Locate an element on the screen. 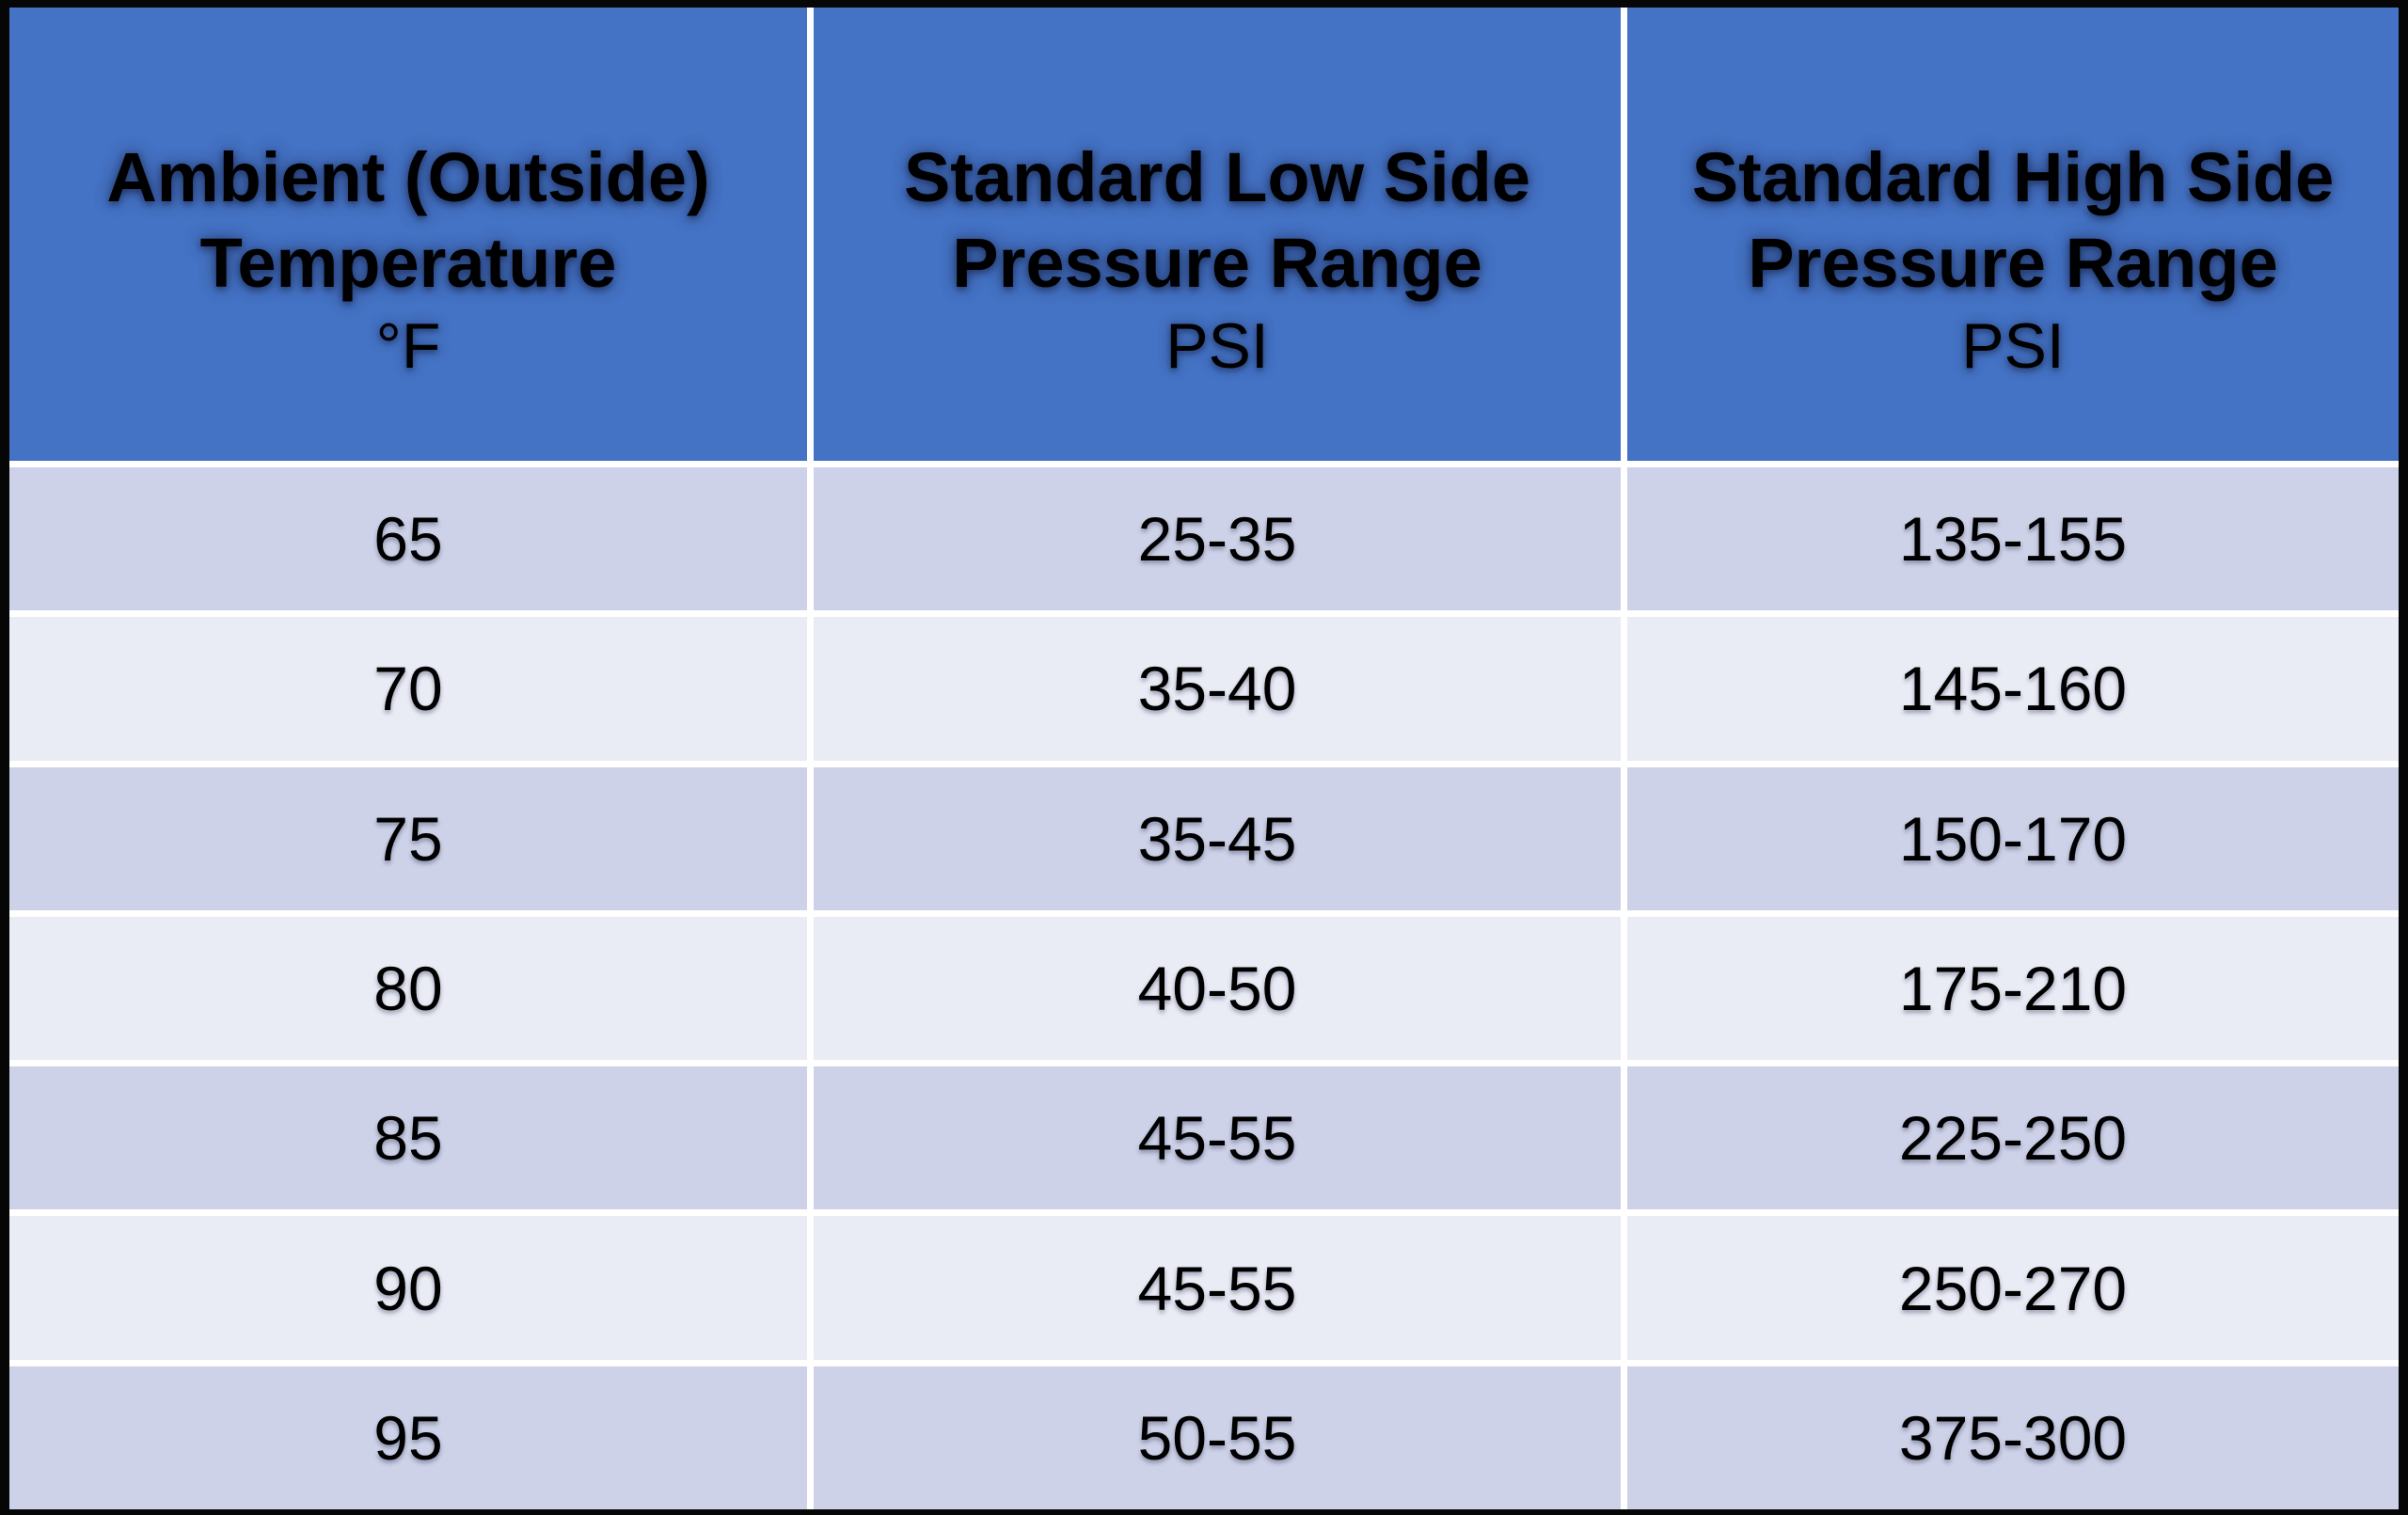 The height and width of the screenshot is (1515, 2408). low-cell: 35-40 is located at coordinates (1218, 689).